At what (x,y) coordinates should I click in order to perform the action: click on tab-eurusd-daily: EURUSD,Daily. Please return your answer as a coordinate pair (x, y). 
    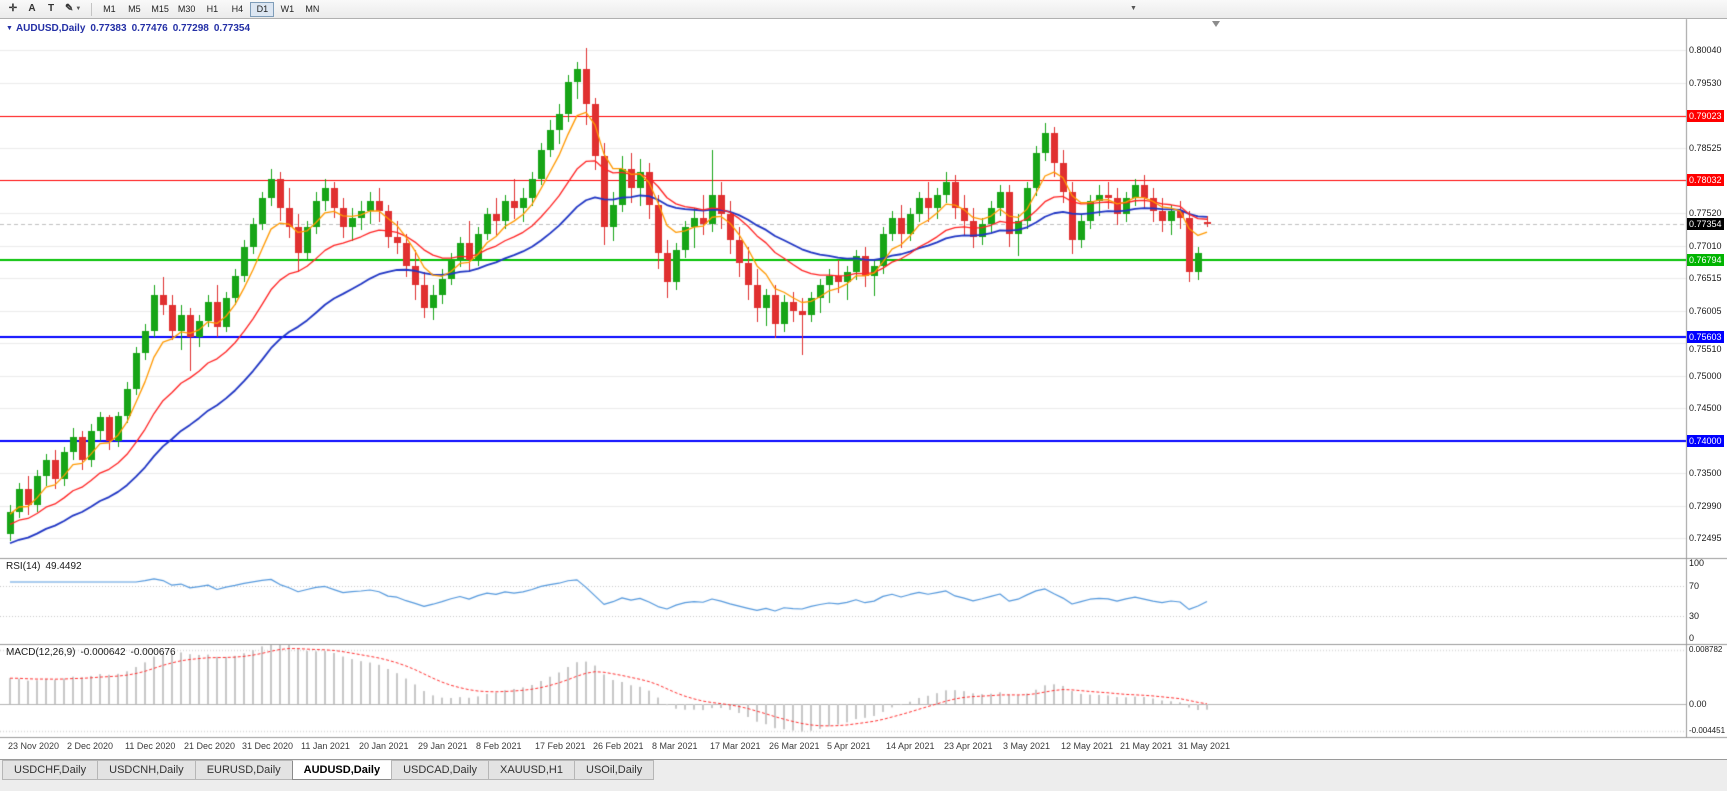
    Looking at the image, I should click on (243, 770).